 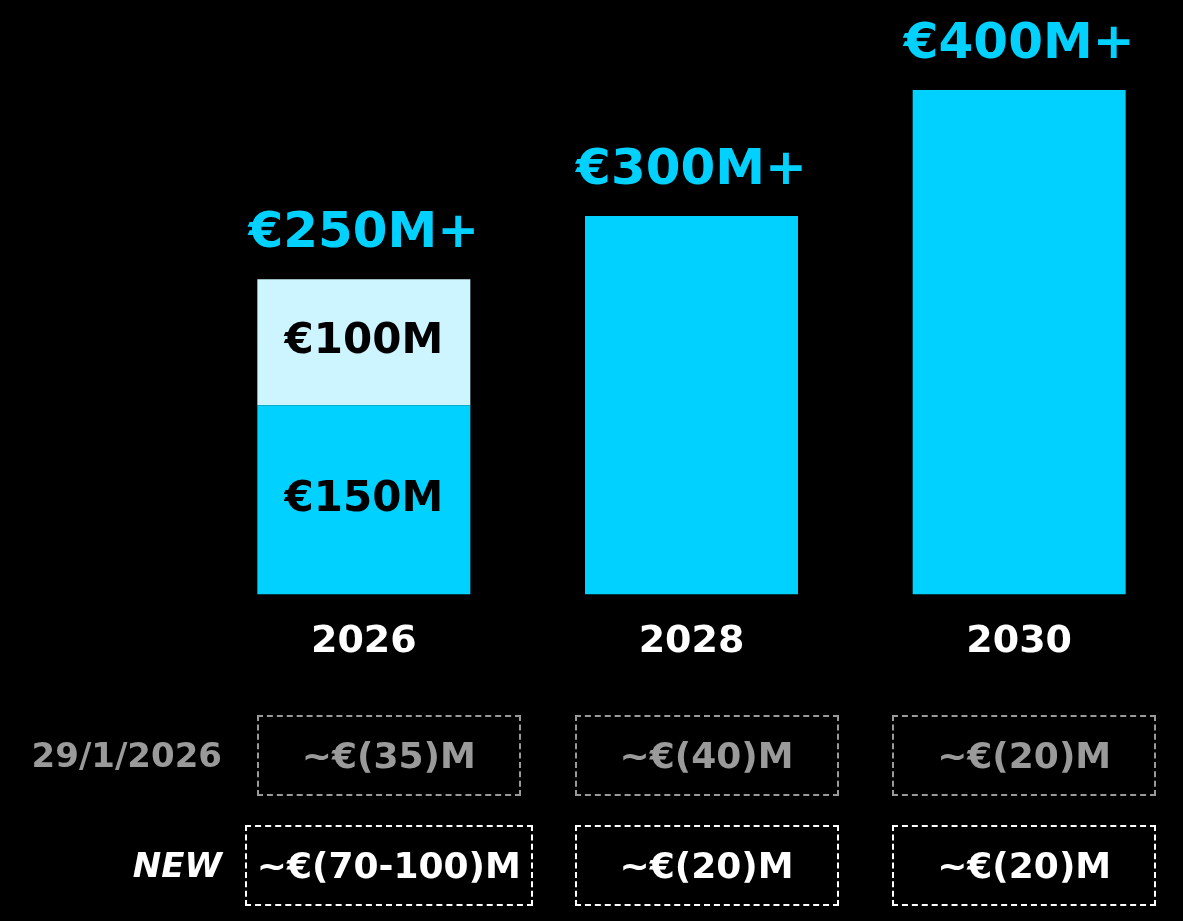 What do you see at coordinates (363, 339) in the screenshot?
I see `data-label: €100M` at bounding box center [363, 339].